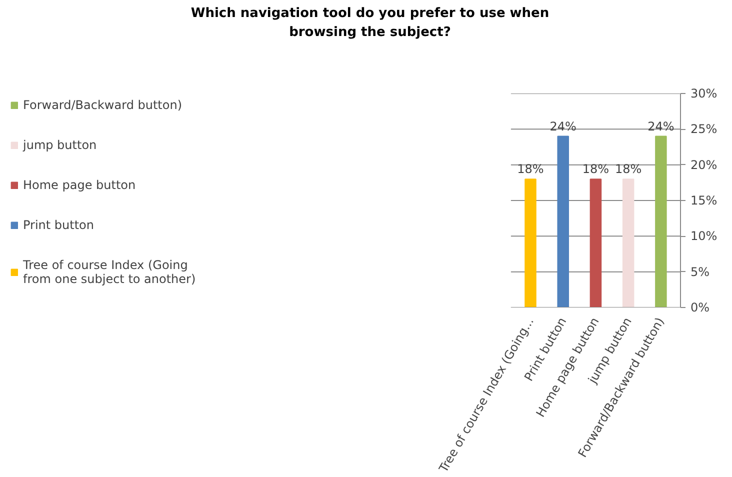 The width and height of the screenshot is (732, 477). What do you see at coordinates (79, 185) in the screenshot?
I see `legend-label: Home page button` at bounding box center [79, 185].